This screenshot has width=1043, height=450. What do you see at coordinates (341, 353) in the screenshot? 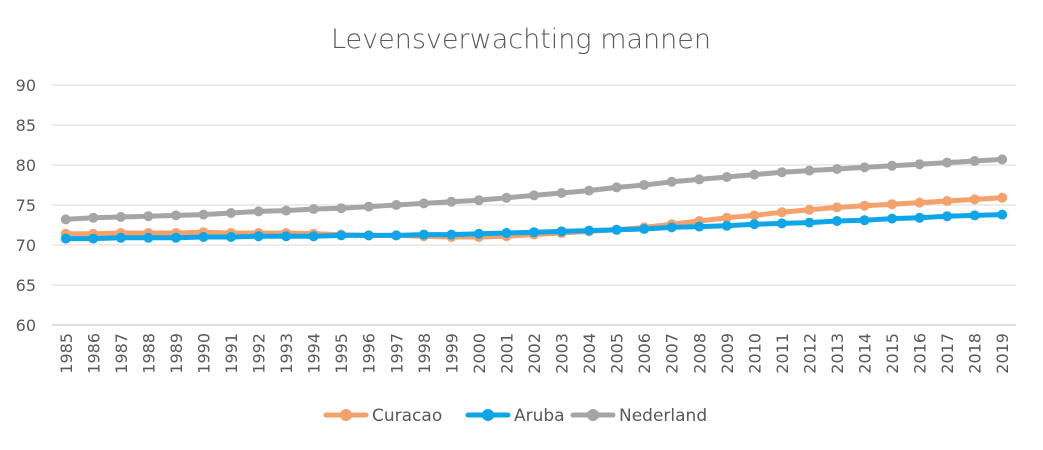
I see `x-tick-label: 1995` at bounding box center [341, 353].